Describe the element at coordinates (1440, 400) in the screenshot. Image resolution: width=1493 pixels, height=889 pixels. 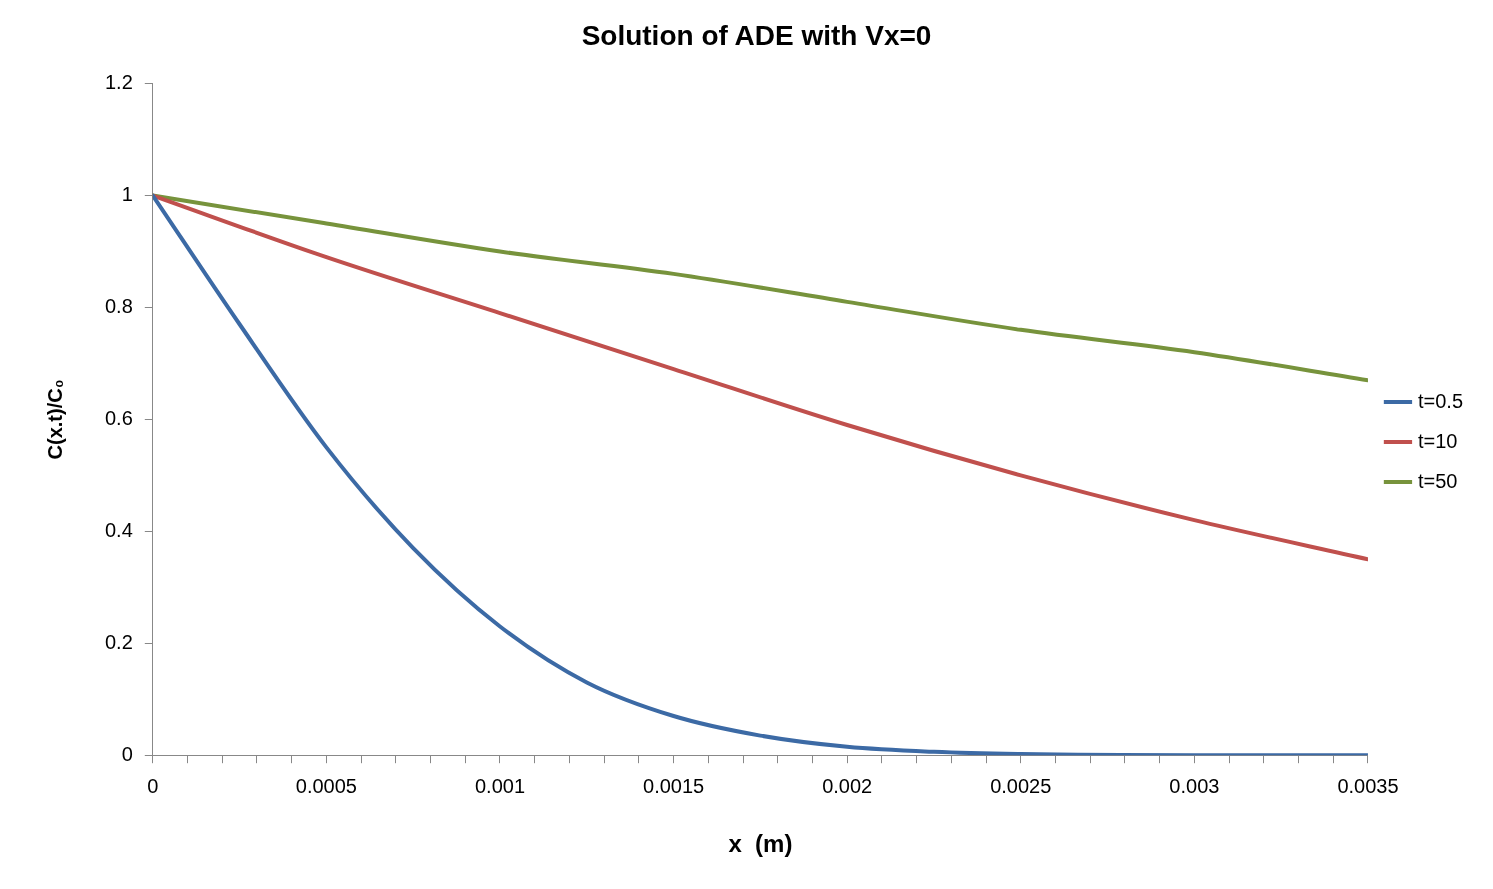
I see `legend-label: t=0.5` at that location.